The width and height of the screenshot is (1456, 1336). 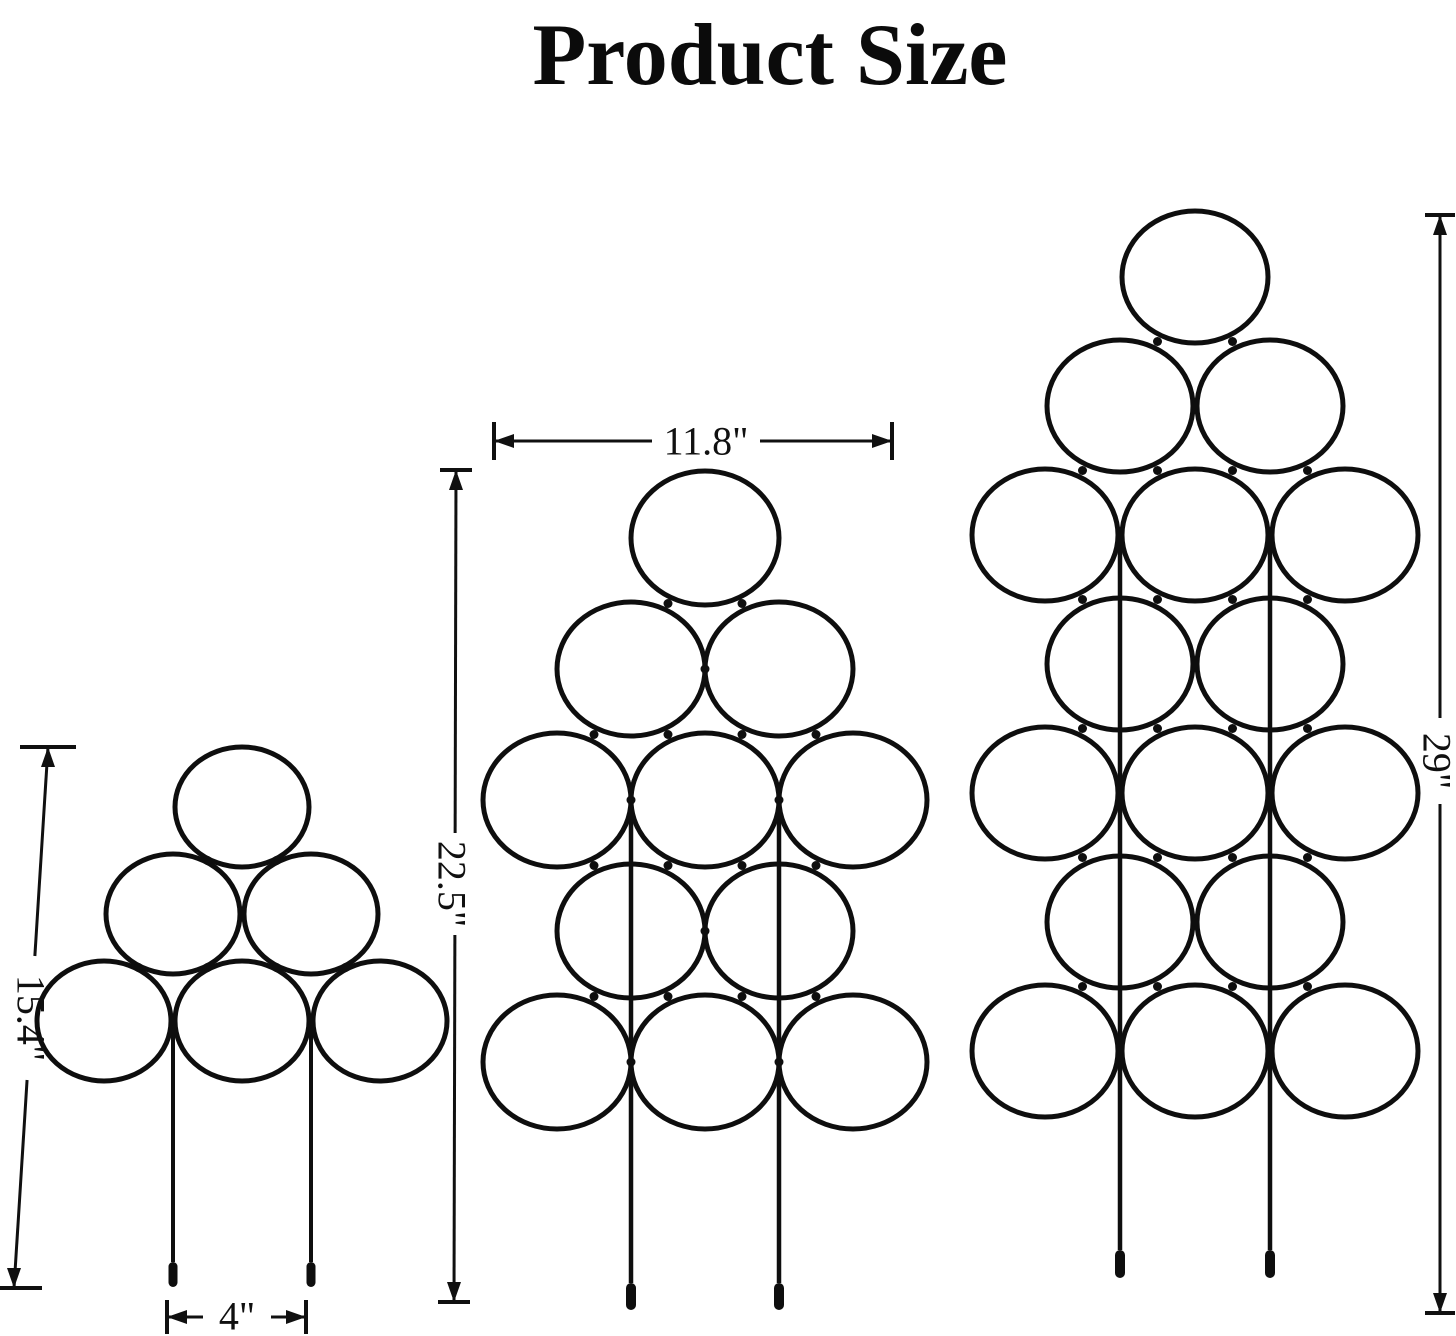 I want to click on page-title: Product Size, so click(x=770, y=55).